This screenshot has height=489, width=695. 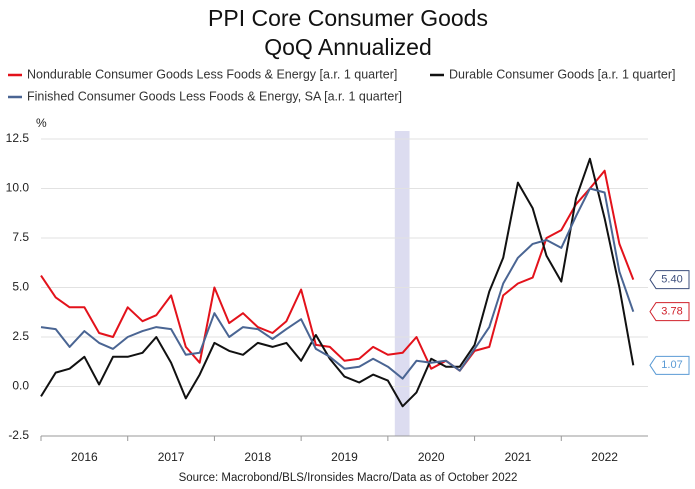 I want to click on end-label: 5.40, so click(x=671, y=279).